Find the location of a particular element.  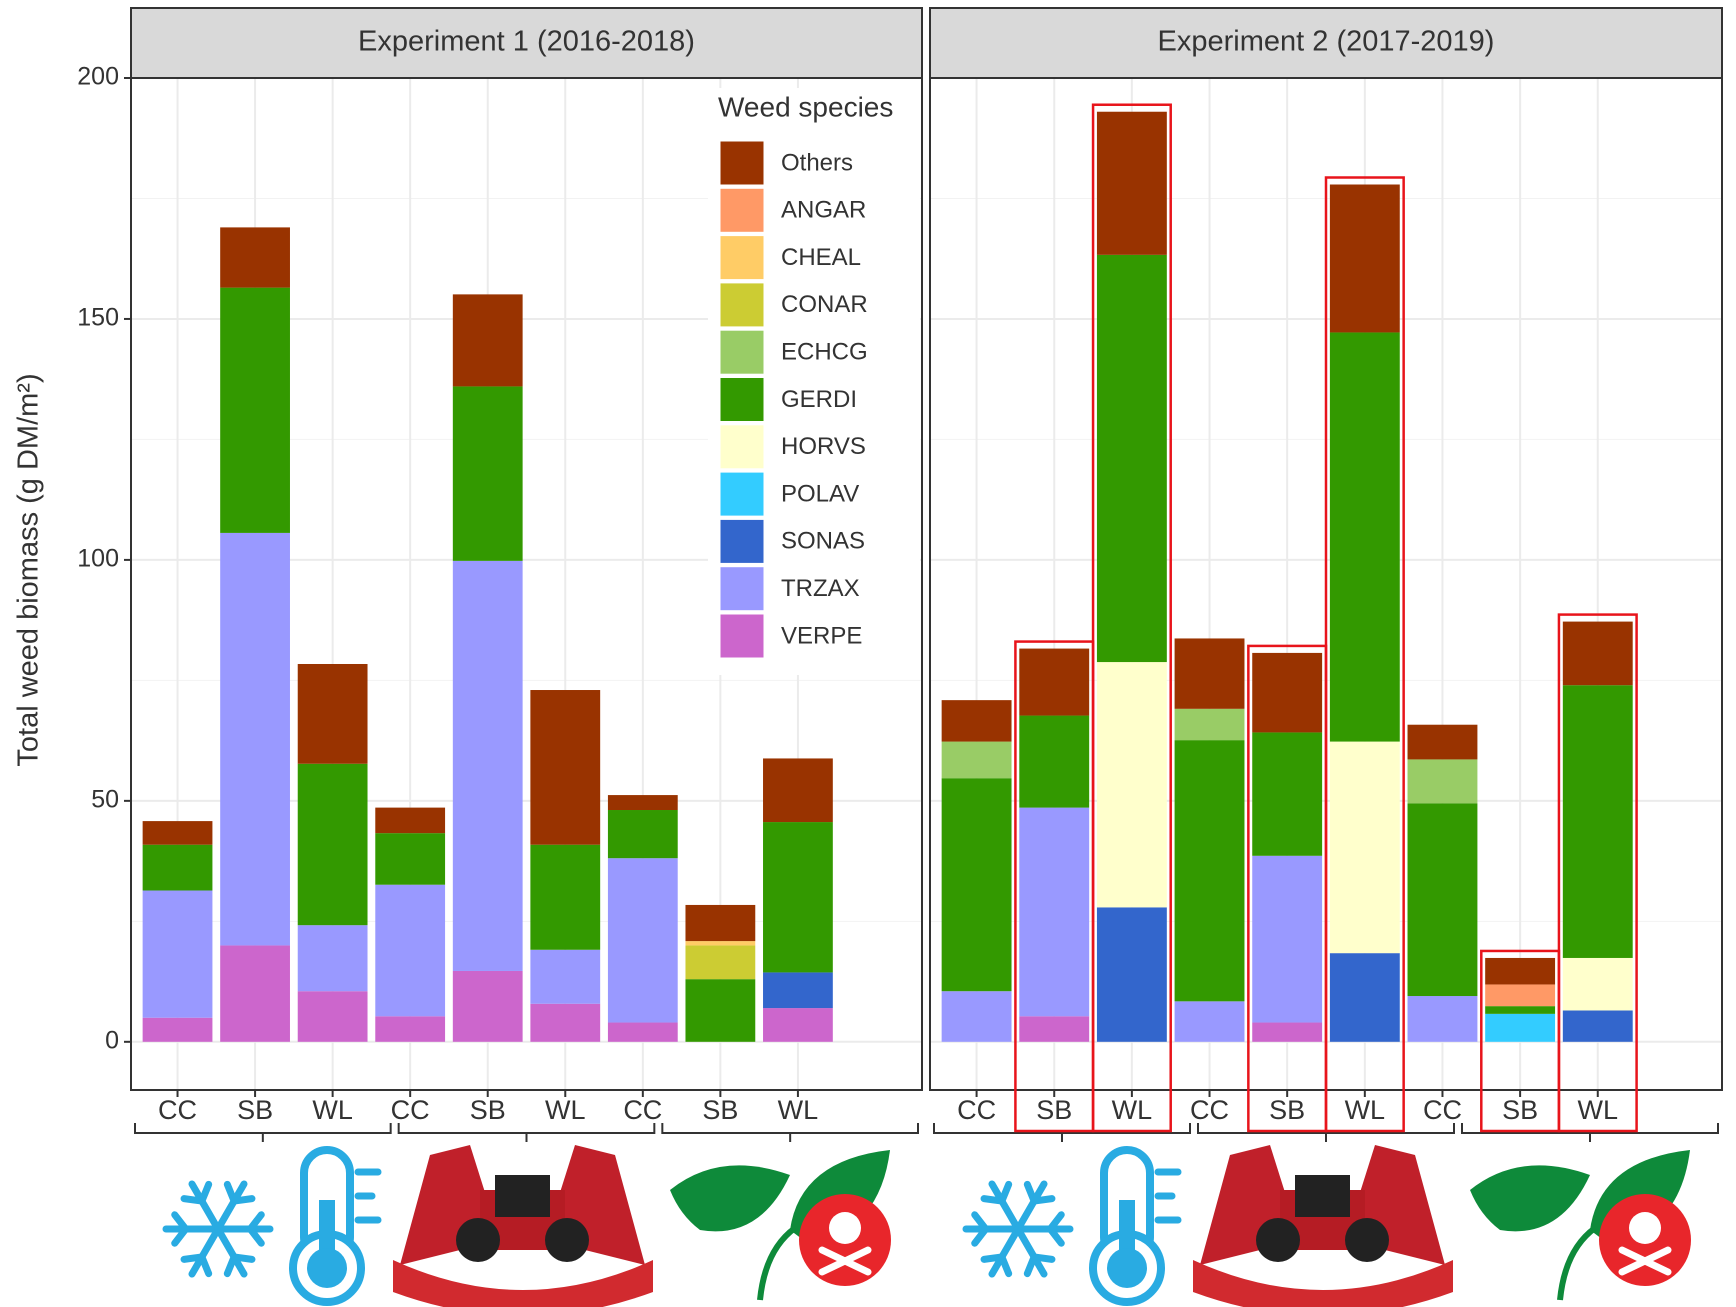

tractor-icon is located at coordinates (523, 1226).